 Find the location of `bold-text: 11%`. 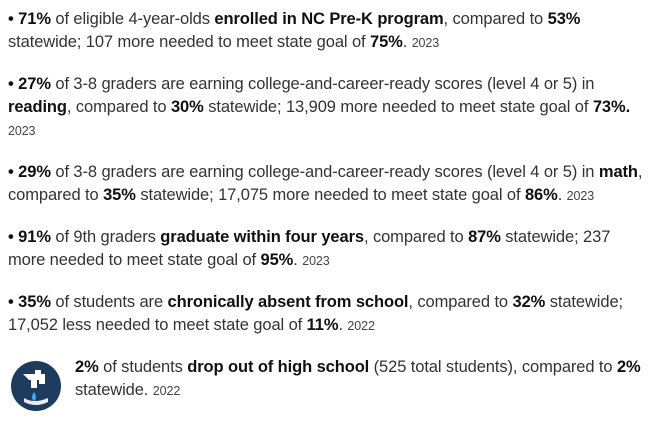

bold-text: 11% is located at coordinates (322, 325).